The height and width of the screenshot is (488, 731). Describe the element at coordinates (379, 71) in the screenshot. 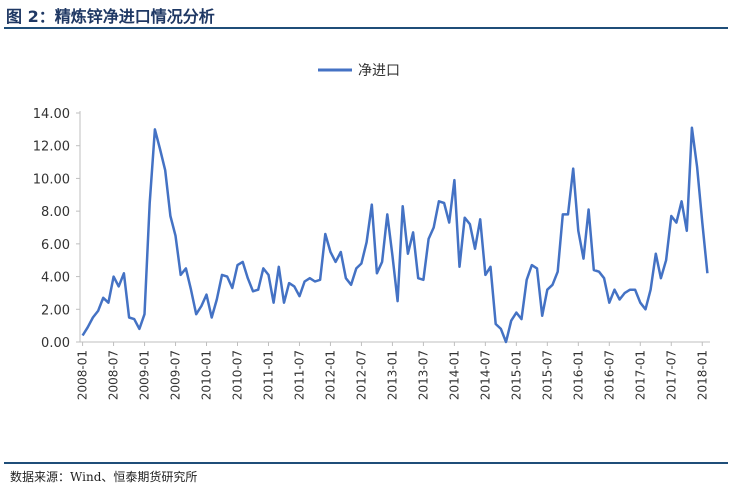

I see `legend-label: 净进口` at that location.